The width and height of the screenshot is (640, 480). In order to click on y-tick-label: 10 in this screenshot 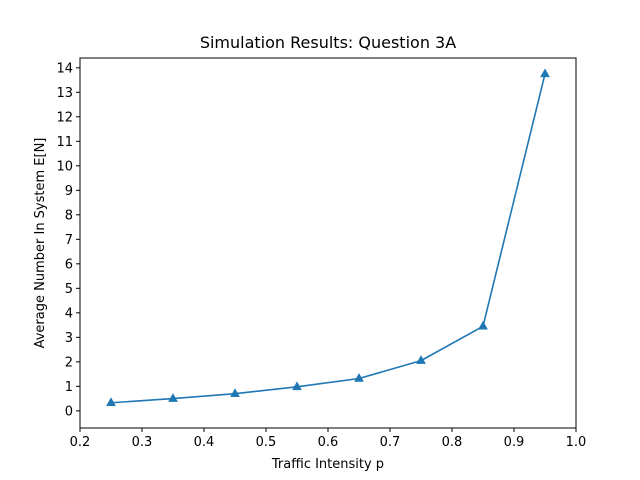, I will do `click(64, 166)`.